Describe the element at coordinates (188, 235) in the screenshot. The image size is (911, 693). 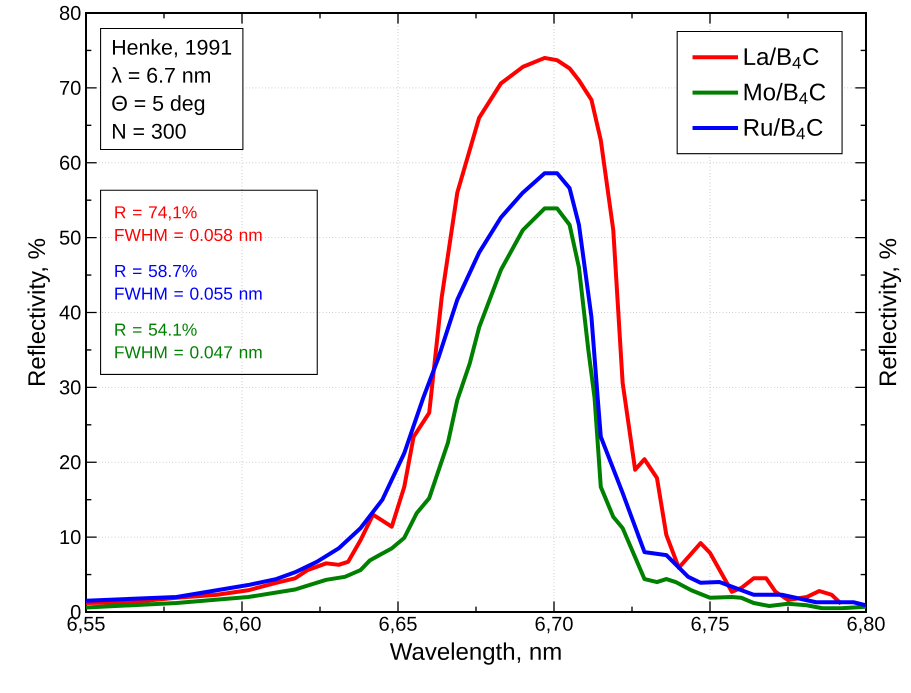
I see `annotation: FWHM = 0.058 nm` at that location.